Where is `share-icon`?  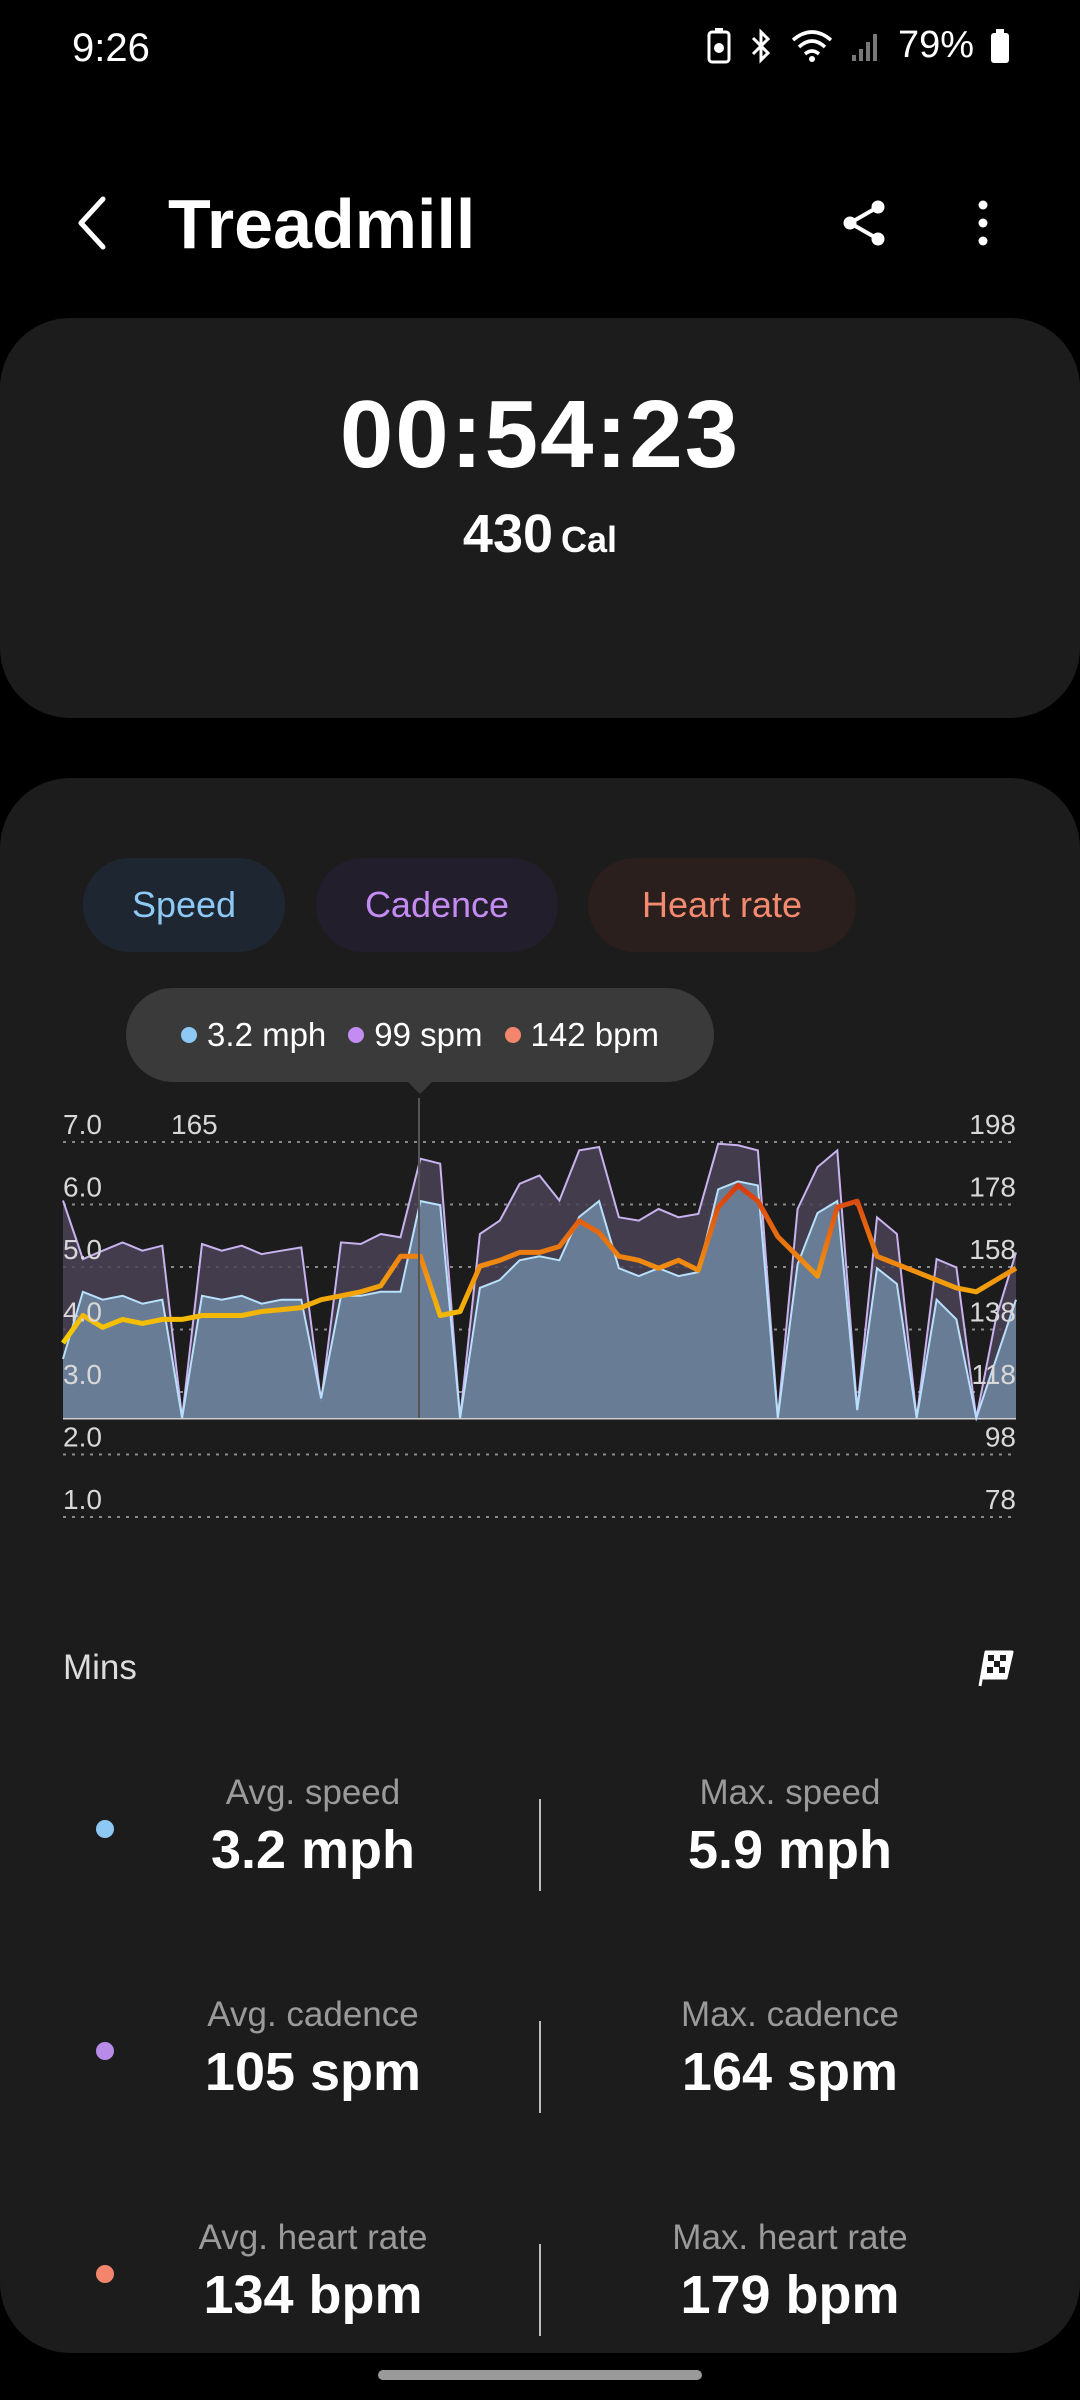
share-icon is located at coordinates (864, 223).